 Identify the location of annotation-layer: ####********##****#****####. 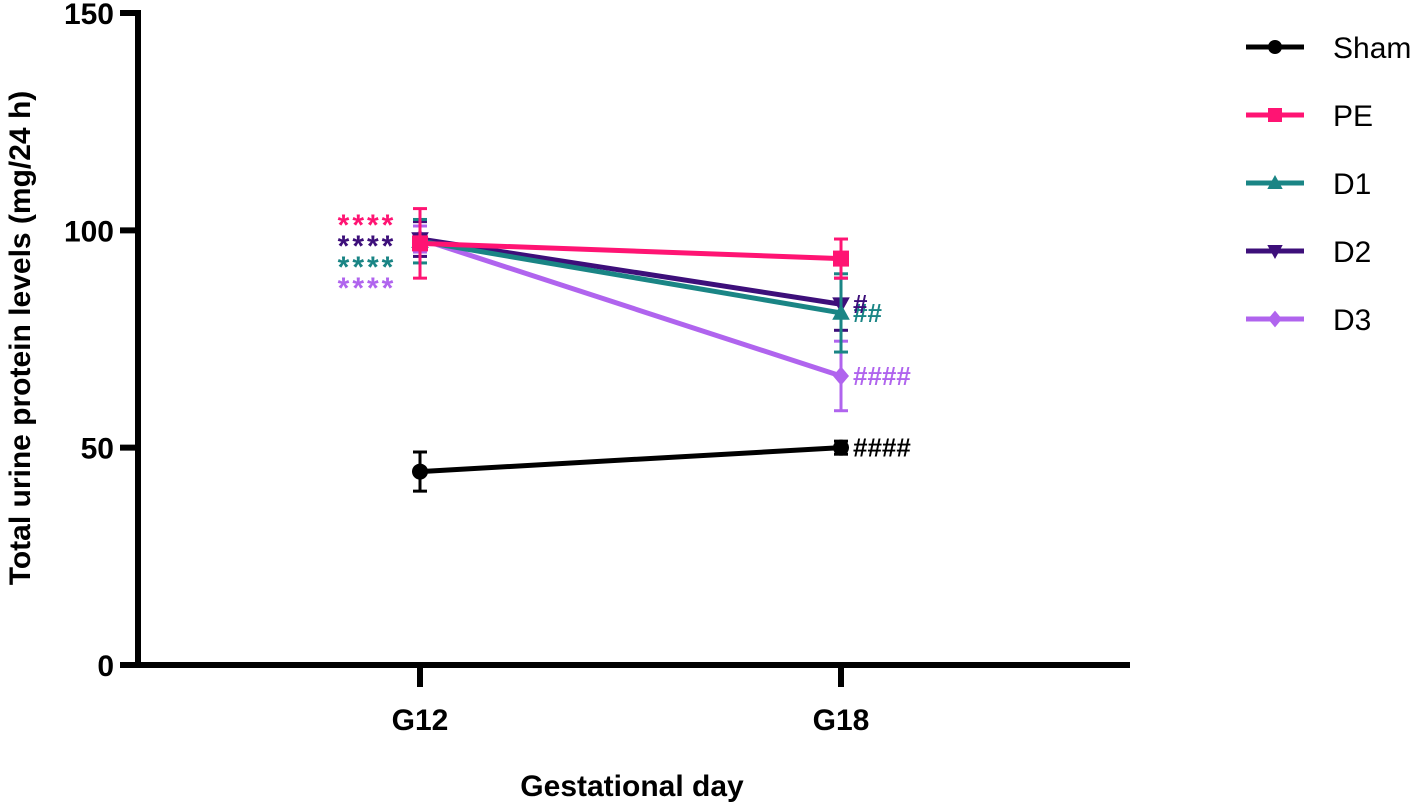
(625, 336).